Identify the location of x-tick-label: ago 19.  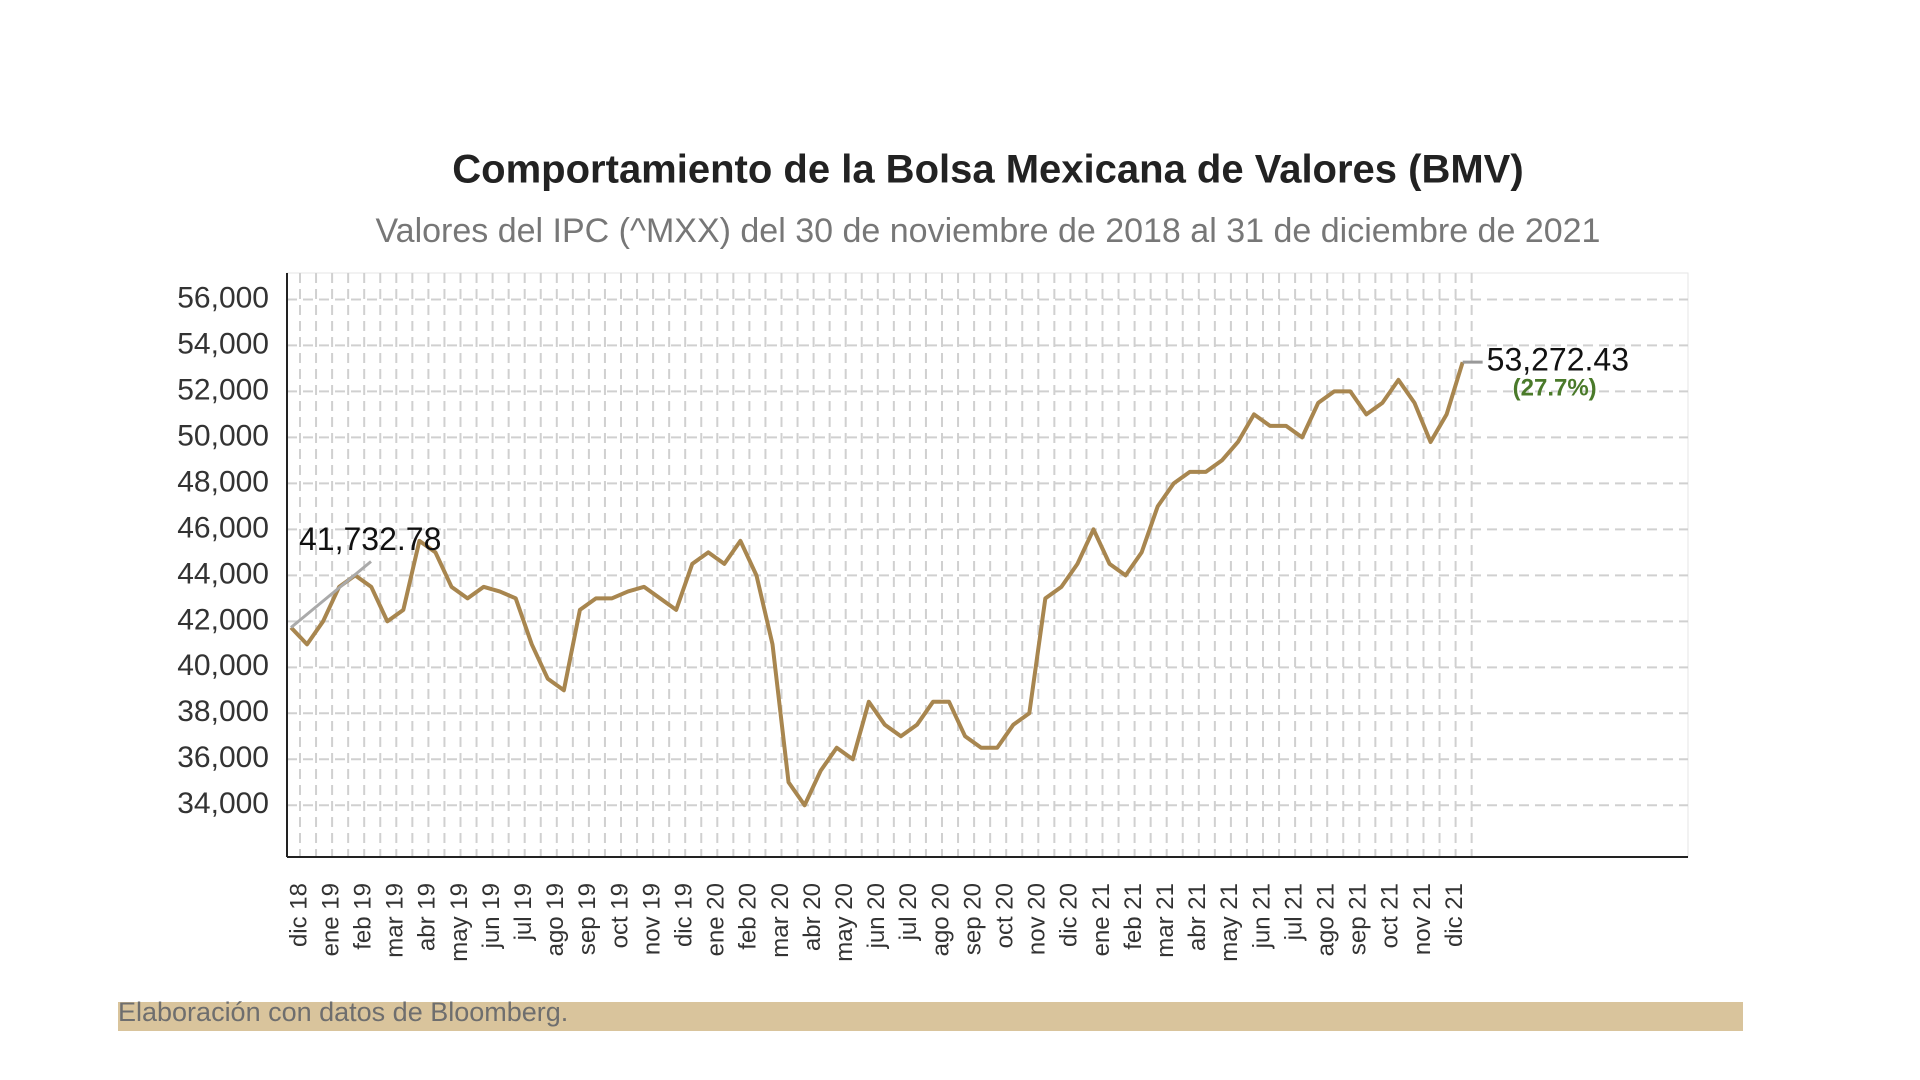
(555, 919).